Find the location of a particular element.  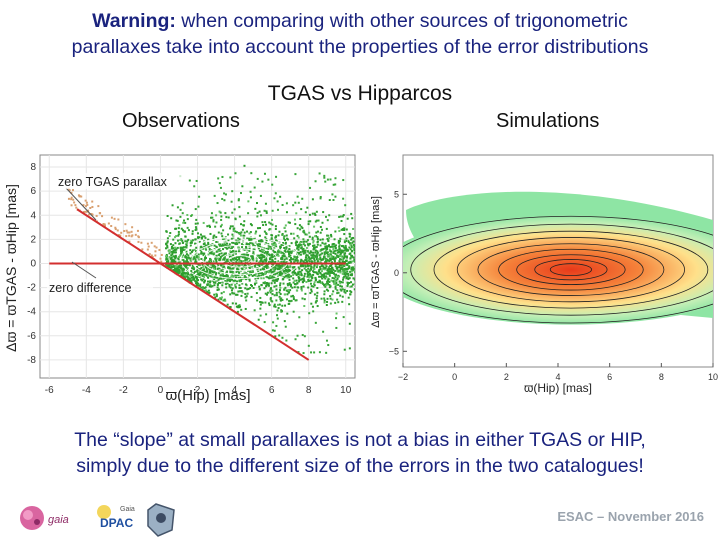

zero-tgas-label: zero TGAS parallax is located at coordinates (113, 182).